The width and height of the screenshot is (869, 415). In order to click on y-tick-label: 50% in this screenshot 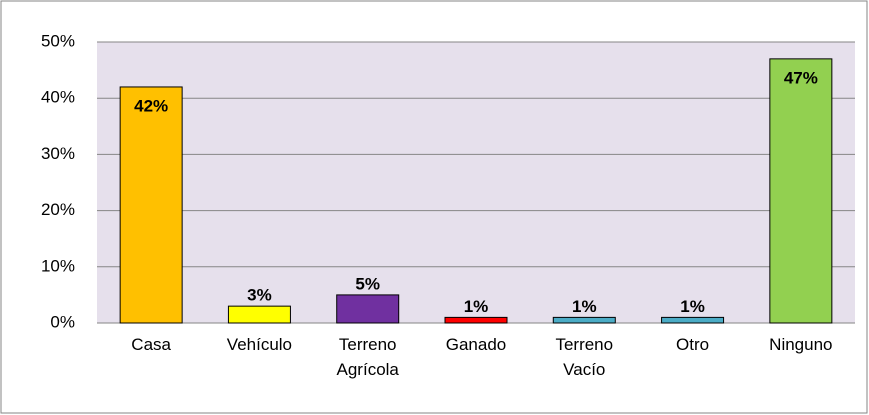, I will do `click(58, 40)`.